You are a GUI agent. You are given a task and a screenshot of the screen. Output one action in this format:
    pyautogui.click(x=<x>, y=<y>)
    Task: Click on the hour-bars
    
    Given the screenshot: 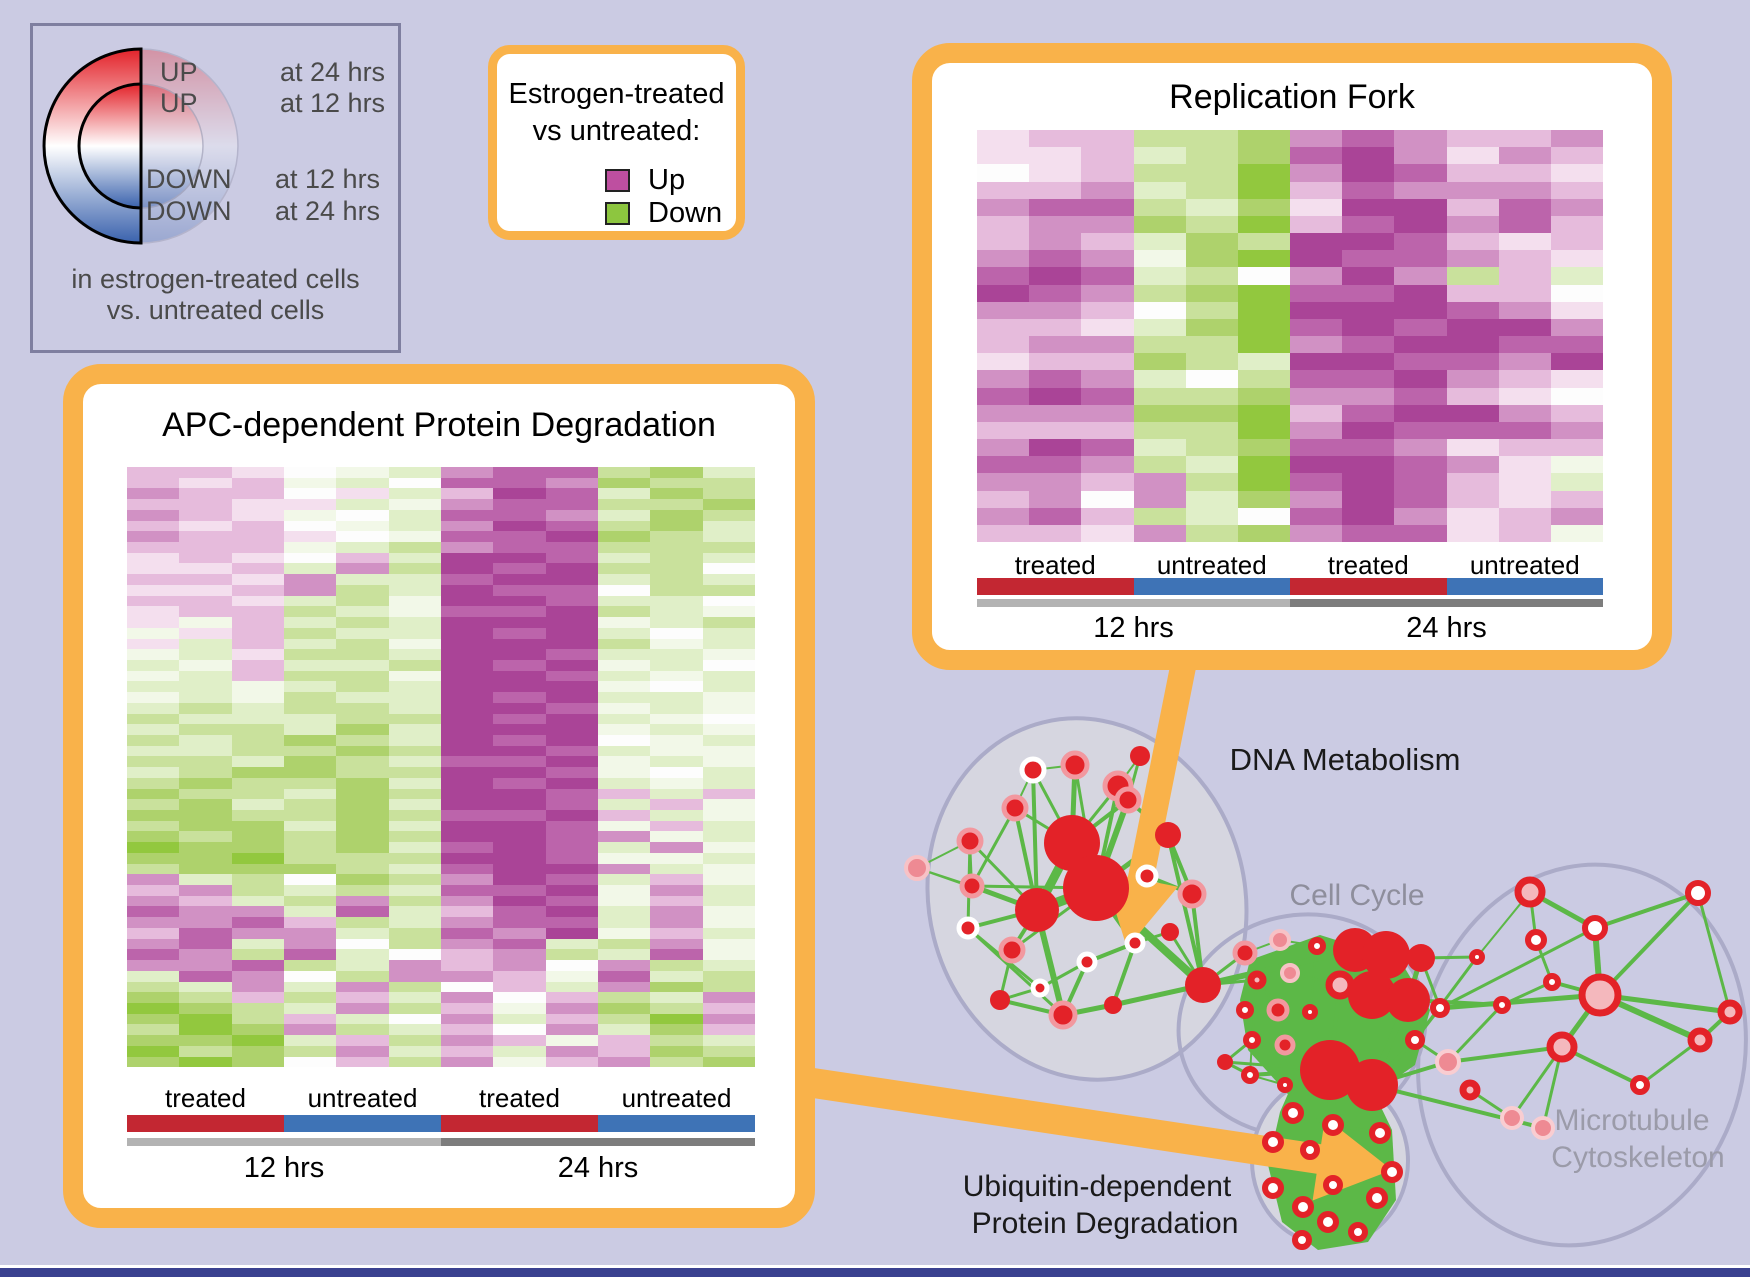 What is the action you would take?
    pyautogui.click(x=1290, y=603)
    